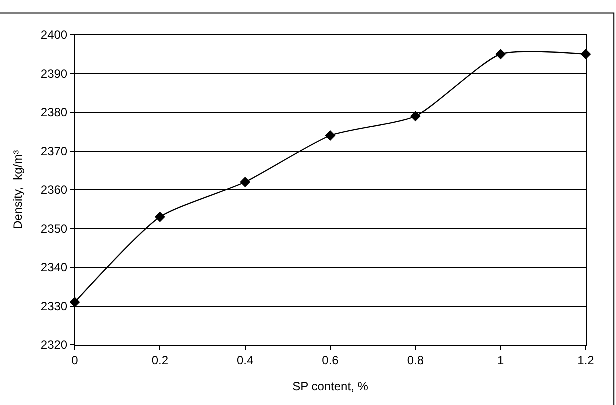 This screenshot has height=405, width=616. I want to click on y-tick-label: 2370, so click(54, 151).